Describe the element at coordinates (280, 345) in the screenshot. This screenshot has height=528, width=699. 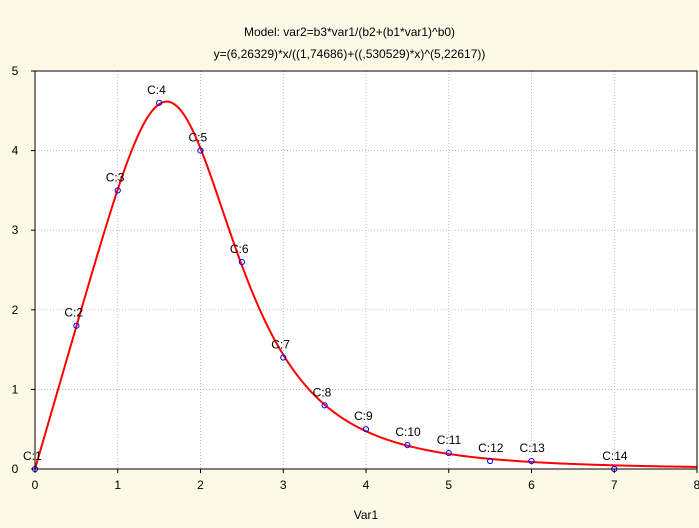
I see `point-label: C:7` at that location.